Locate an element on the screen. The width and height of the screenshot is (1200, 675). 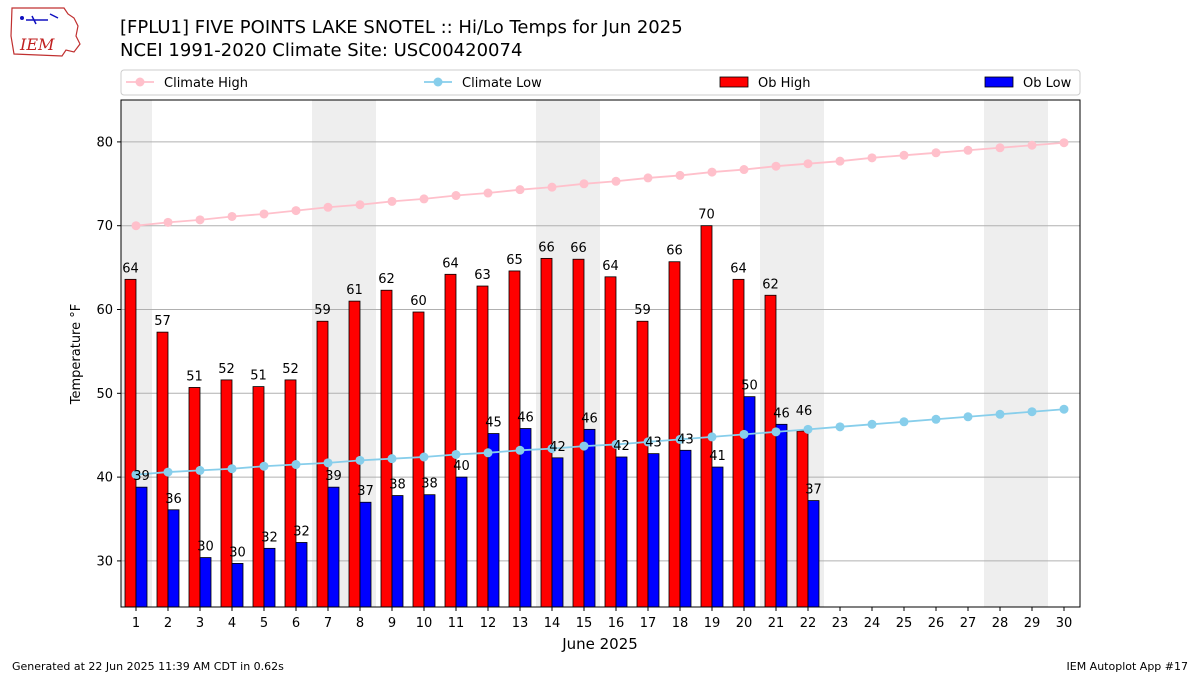
ob-low-label-20: 50 is located at coordinates (749, 386).